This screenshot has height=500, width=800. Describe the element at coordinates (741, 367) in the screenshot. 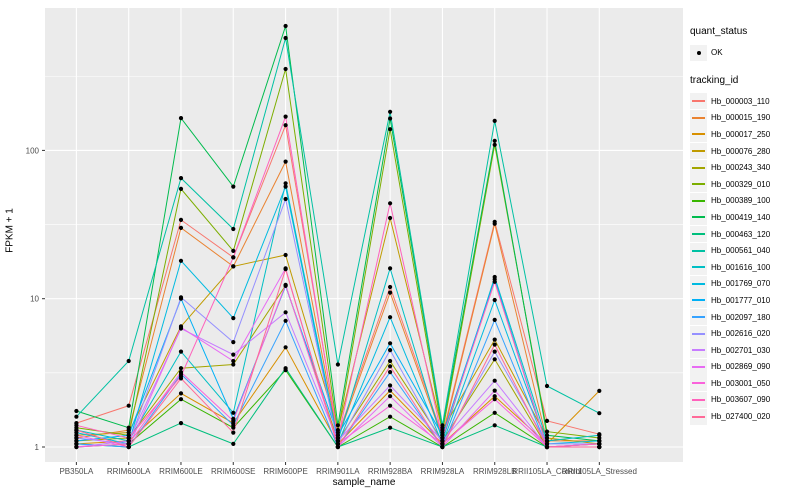

I see `legend-item-label: Hb_002869_090` at that location.